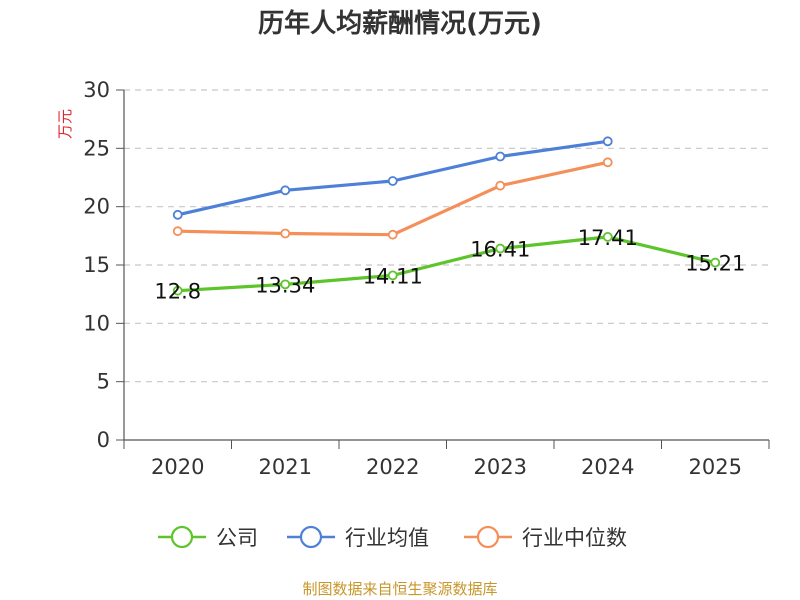 The height and width of the screenshot is (600, 800). What do you see at coordinates (65, 124) in the screenshot?
I see `y-axis-label: 万元` at bounding box center [65, 124].